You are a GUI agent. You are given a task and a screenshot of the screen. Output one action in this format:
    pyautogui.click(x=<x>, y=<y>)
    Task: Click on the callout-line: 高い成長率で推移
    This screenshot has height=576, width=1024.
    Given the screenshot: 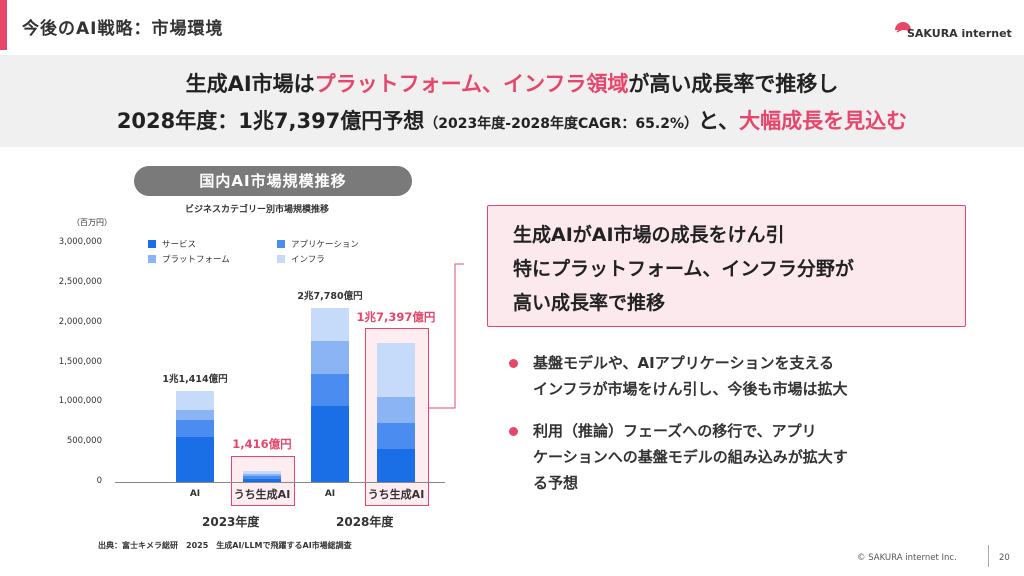 What is the action you would take?
    pyautogui.click(x=589, y=303)
    